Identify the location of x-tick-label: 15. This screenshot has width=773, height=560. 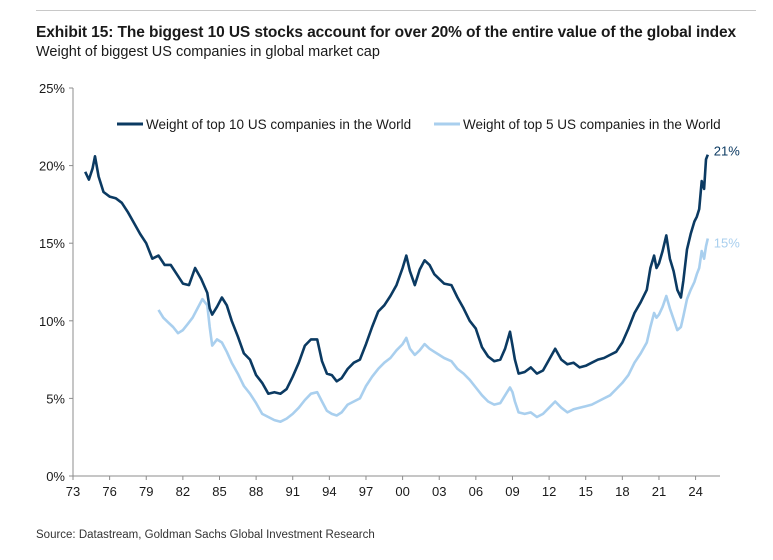
(585, 491).